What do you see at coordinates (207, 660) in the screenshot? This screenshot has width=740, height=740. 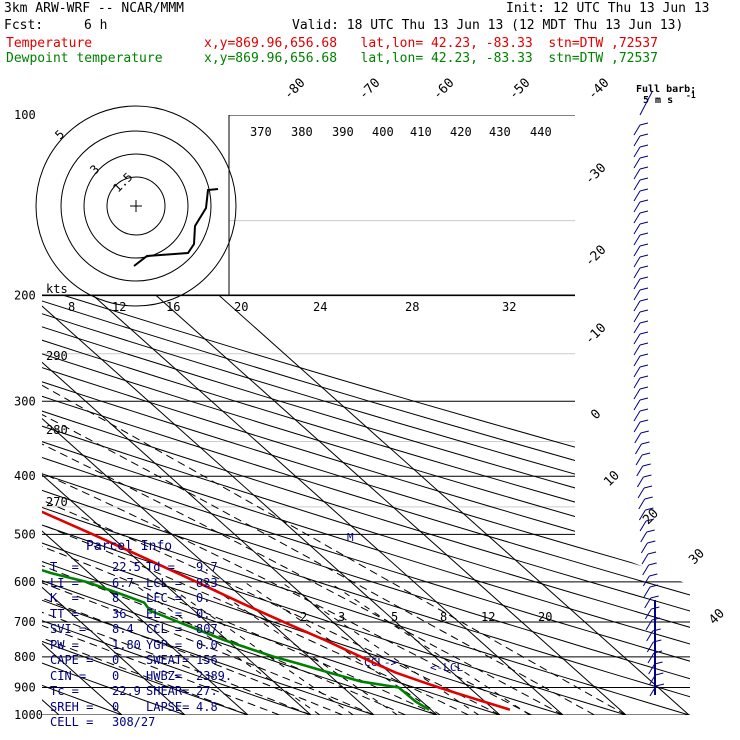 I see `parcel-cell: 156` at bounding box center [207, 660].